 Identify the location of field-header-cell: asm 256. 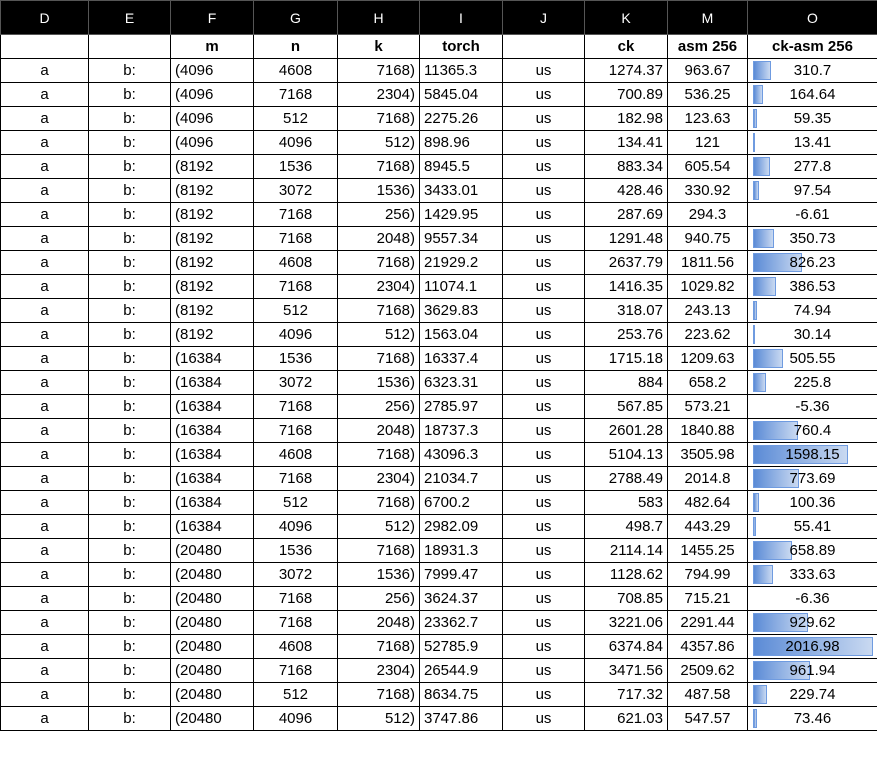
(707, 46).